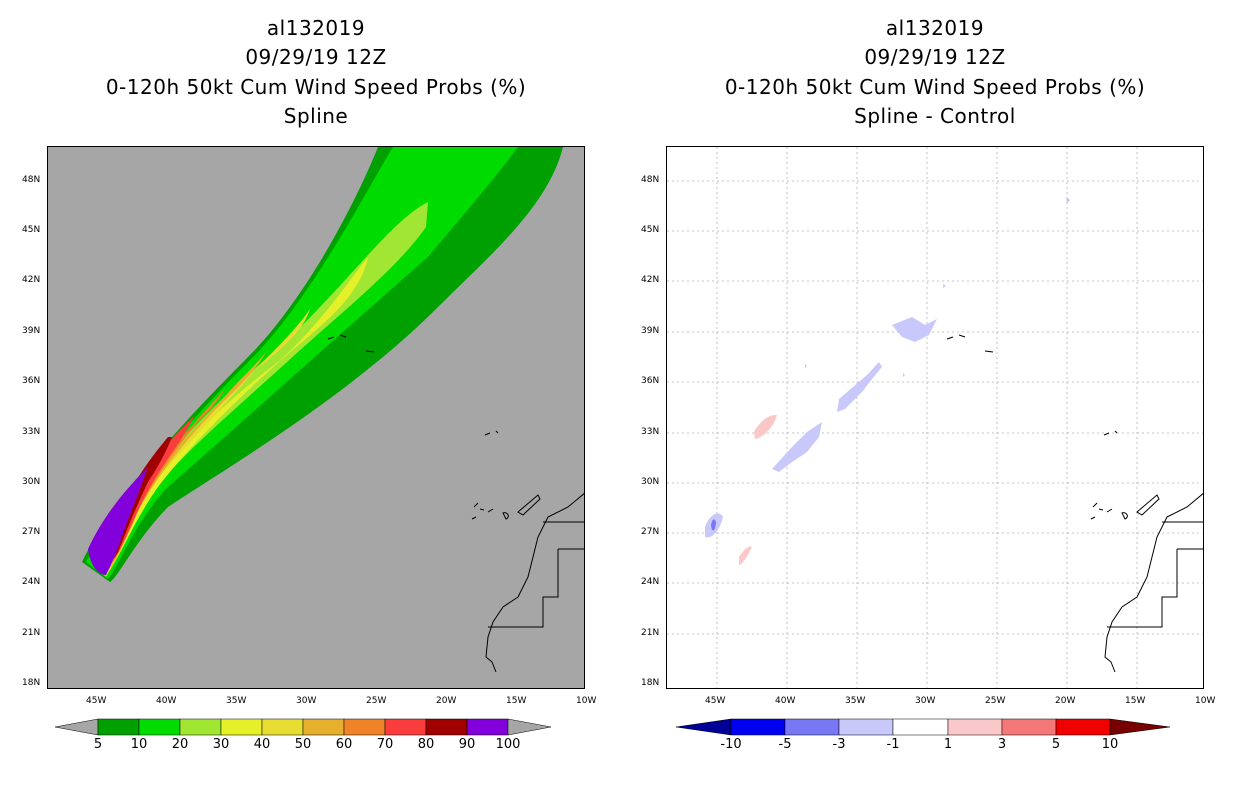 The width and height of the screenshot is (1236, 800). I want to click on cb-label: -3, so click(839, 744).